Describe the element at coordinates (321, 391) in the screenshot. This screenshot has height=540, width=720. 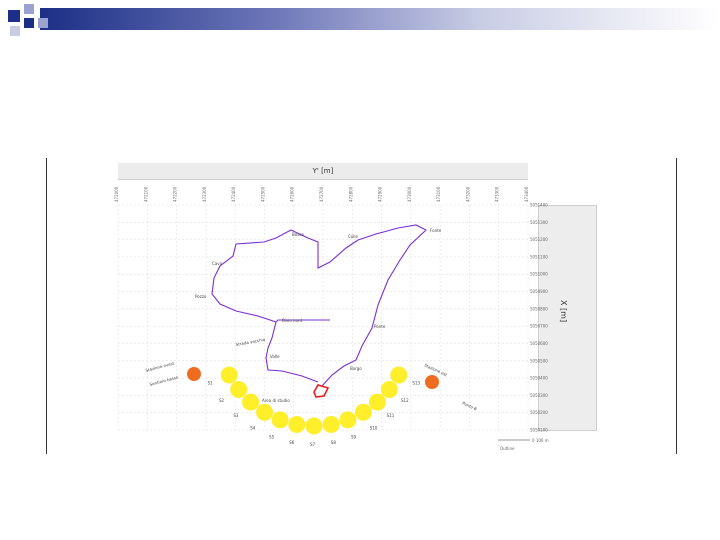
I see `study-site-outline` at that location.